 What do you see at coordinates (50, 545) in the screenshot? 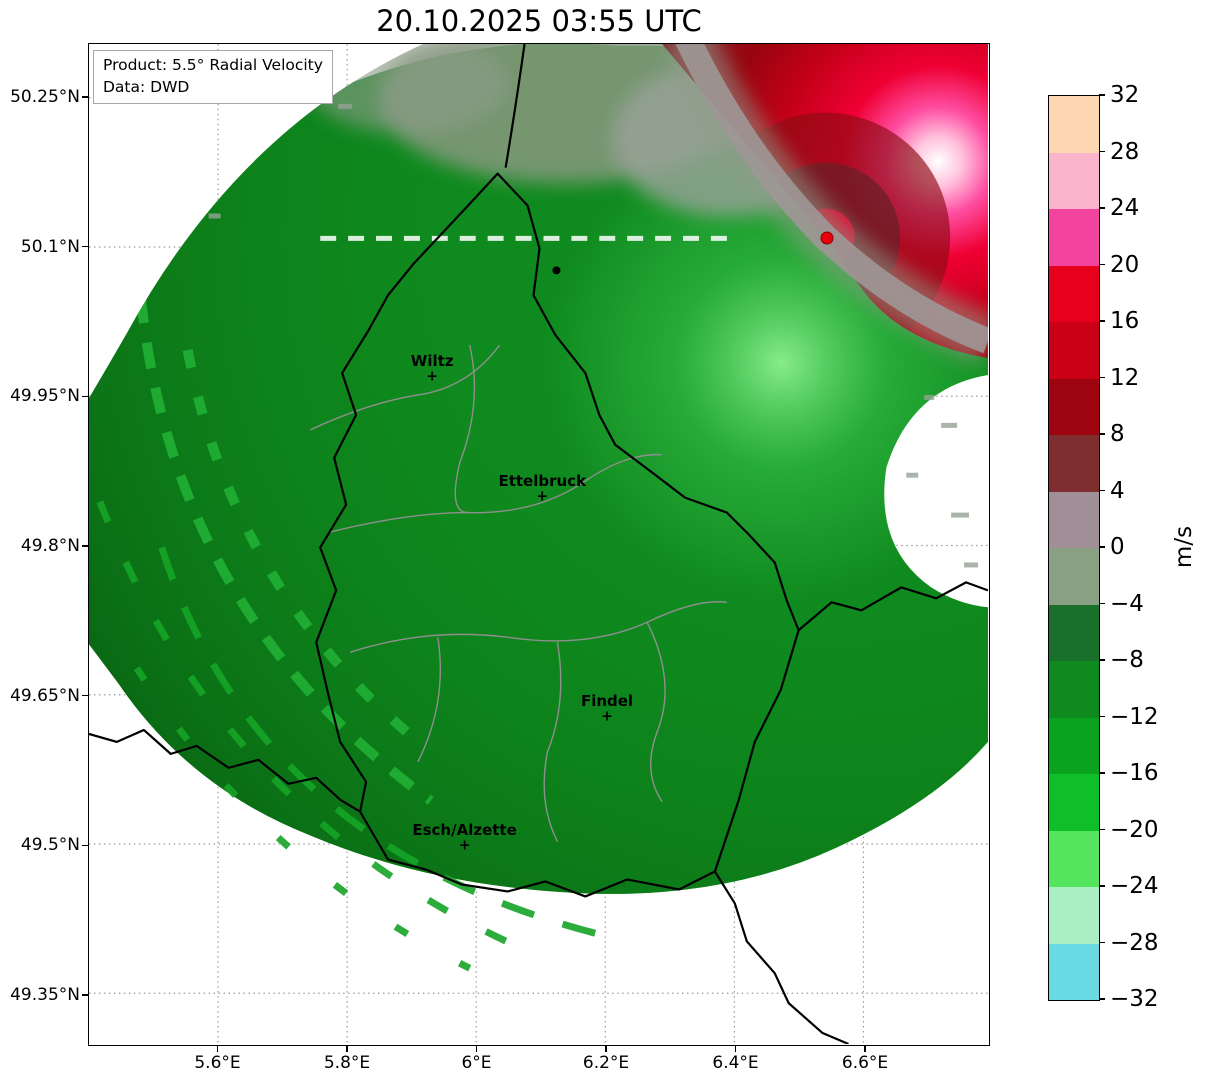
I see `y-tick-label: 49.8°N` at bounding box center [50, 545].